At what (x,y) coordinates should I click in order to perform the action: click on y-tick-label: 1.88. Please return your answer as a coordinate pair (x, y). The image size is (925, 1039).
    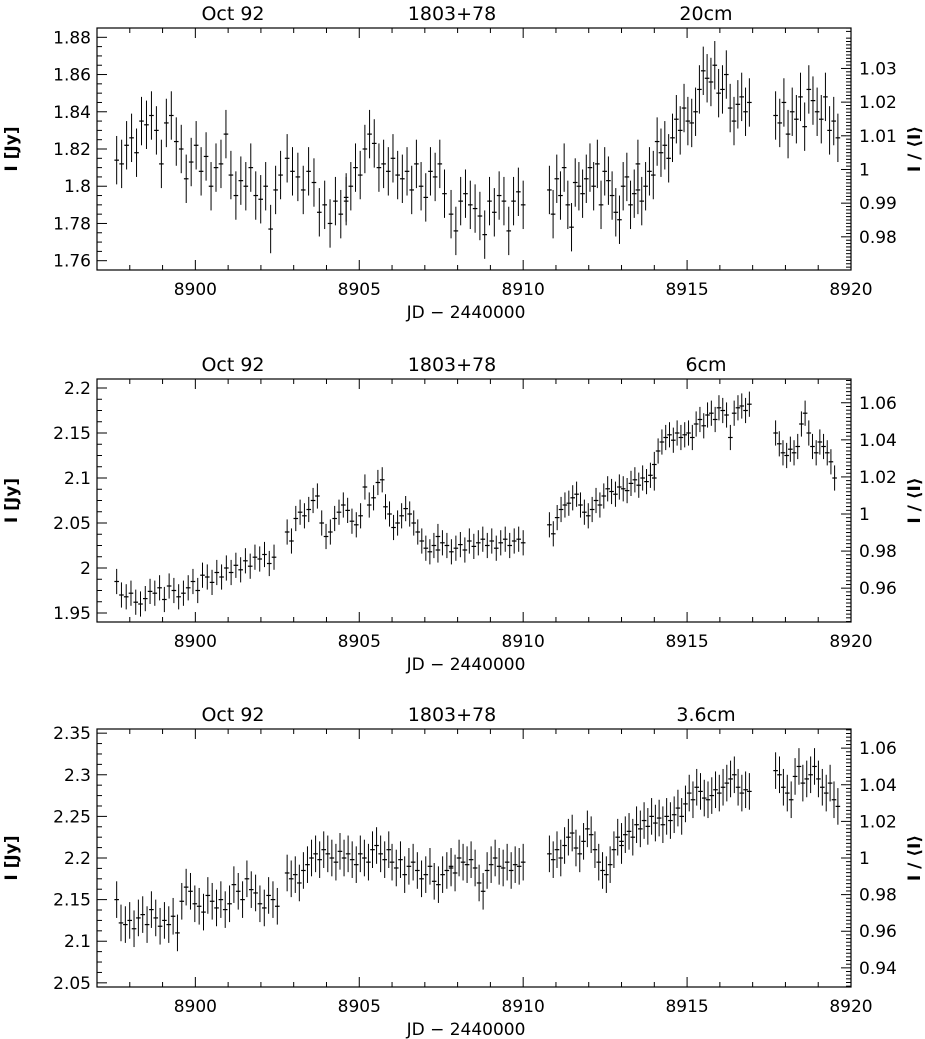
    Looking at the image, I should click on (72, 38).